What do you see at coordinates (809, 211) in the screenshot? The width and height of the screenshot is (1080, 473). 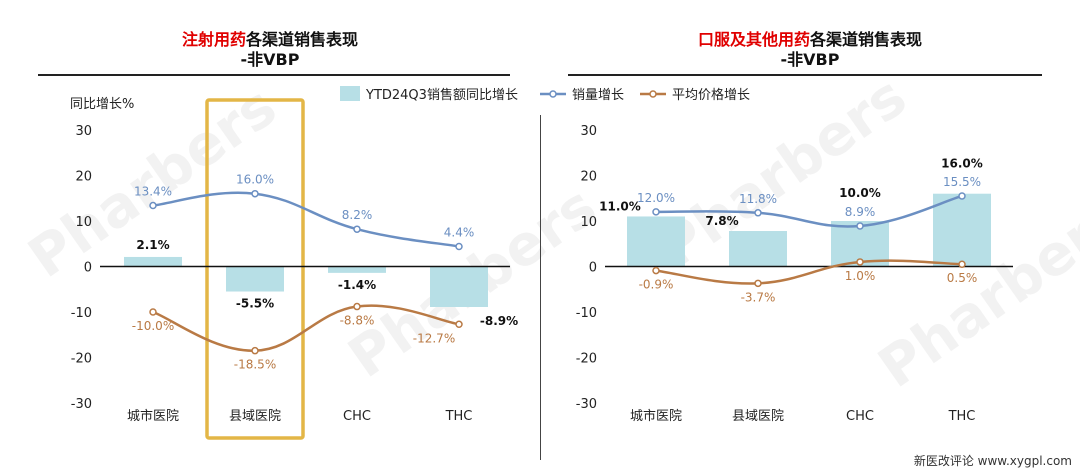 I see `right-volume-line` at bounding box center [809, 211].